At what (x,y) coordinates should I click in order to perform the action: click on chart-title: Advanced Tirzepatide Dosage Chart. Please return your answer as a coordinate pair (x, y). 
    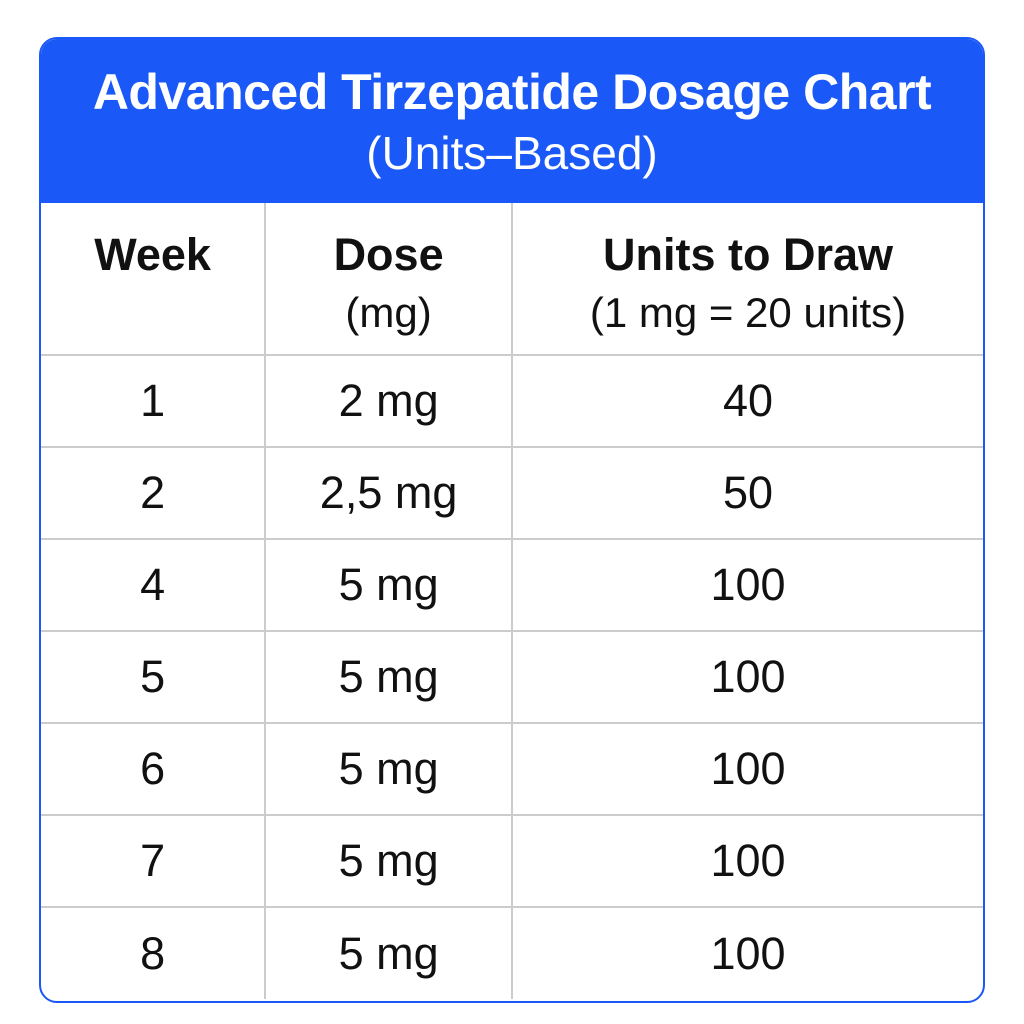
    Looking at the image, I should click on (512, 92).